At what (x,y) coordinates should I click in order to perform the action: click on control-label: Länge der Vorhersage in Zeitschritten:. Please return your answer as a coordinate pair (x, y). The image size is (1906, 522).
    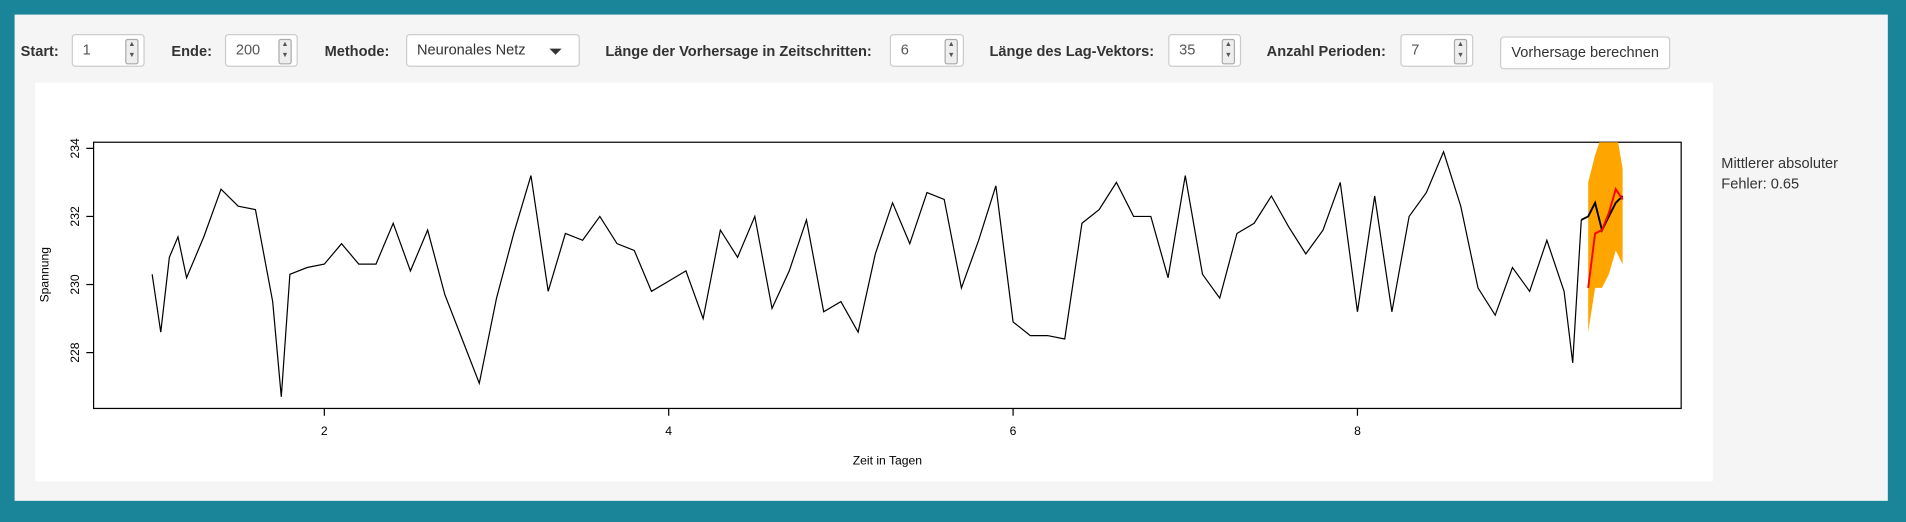
    Looking at the image, I should click on (738, 51).